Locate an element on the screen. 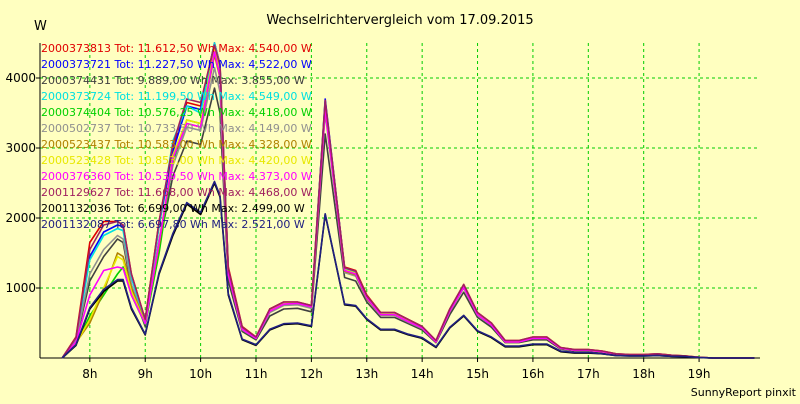 This screenshot has height=404, width=800. x-tick-label: 9h is located at coordinates (145, 374).